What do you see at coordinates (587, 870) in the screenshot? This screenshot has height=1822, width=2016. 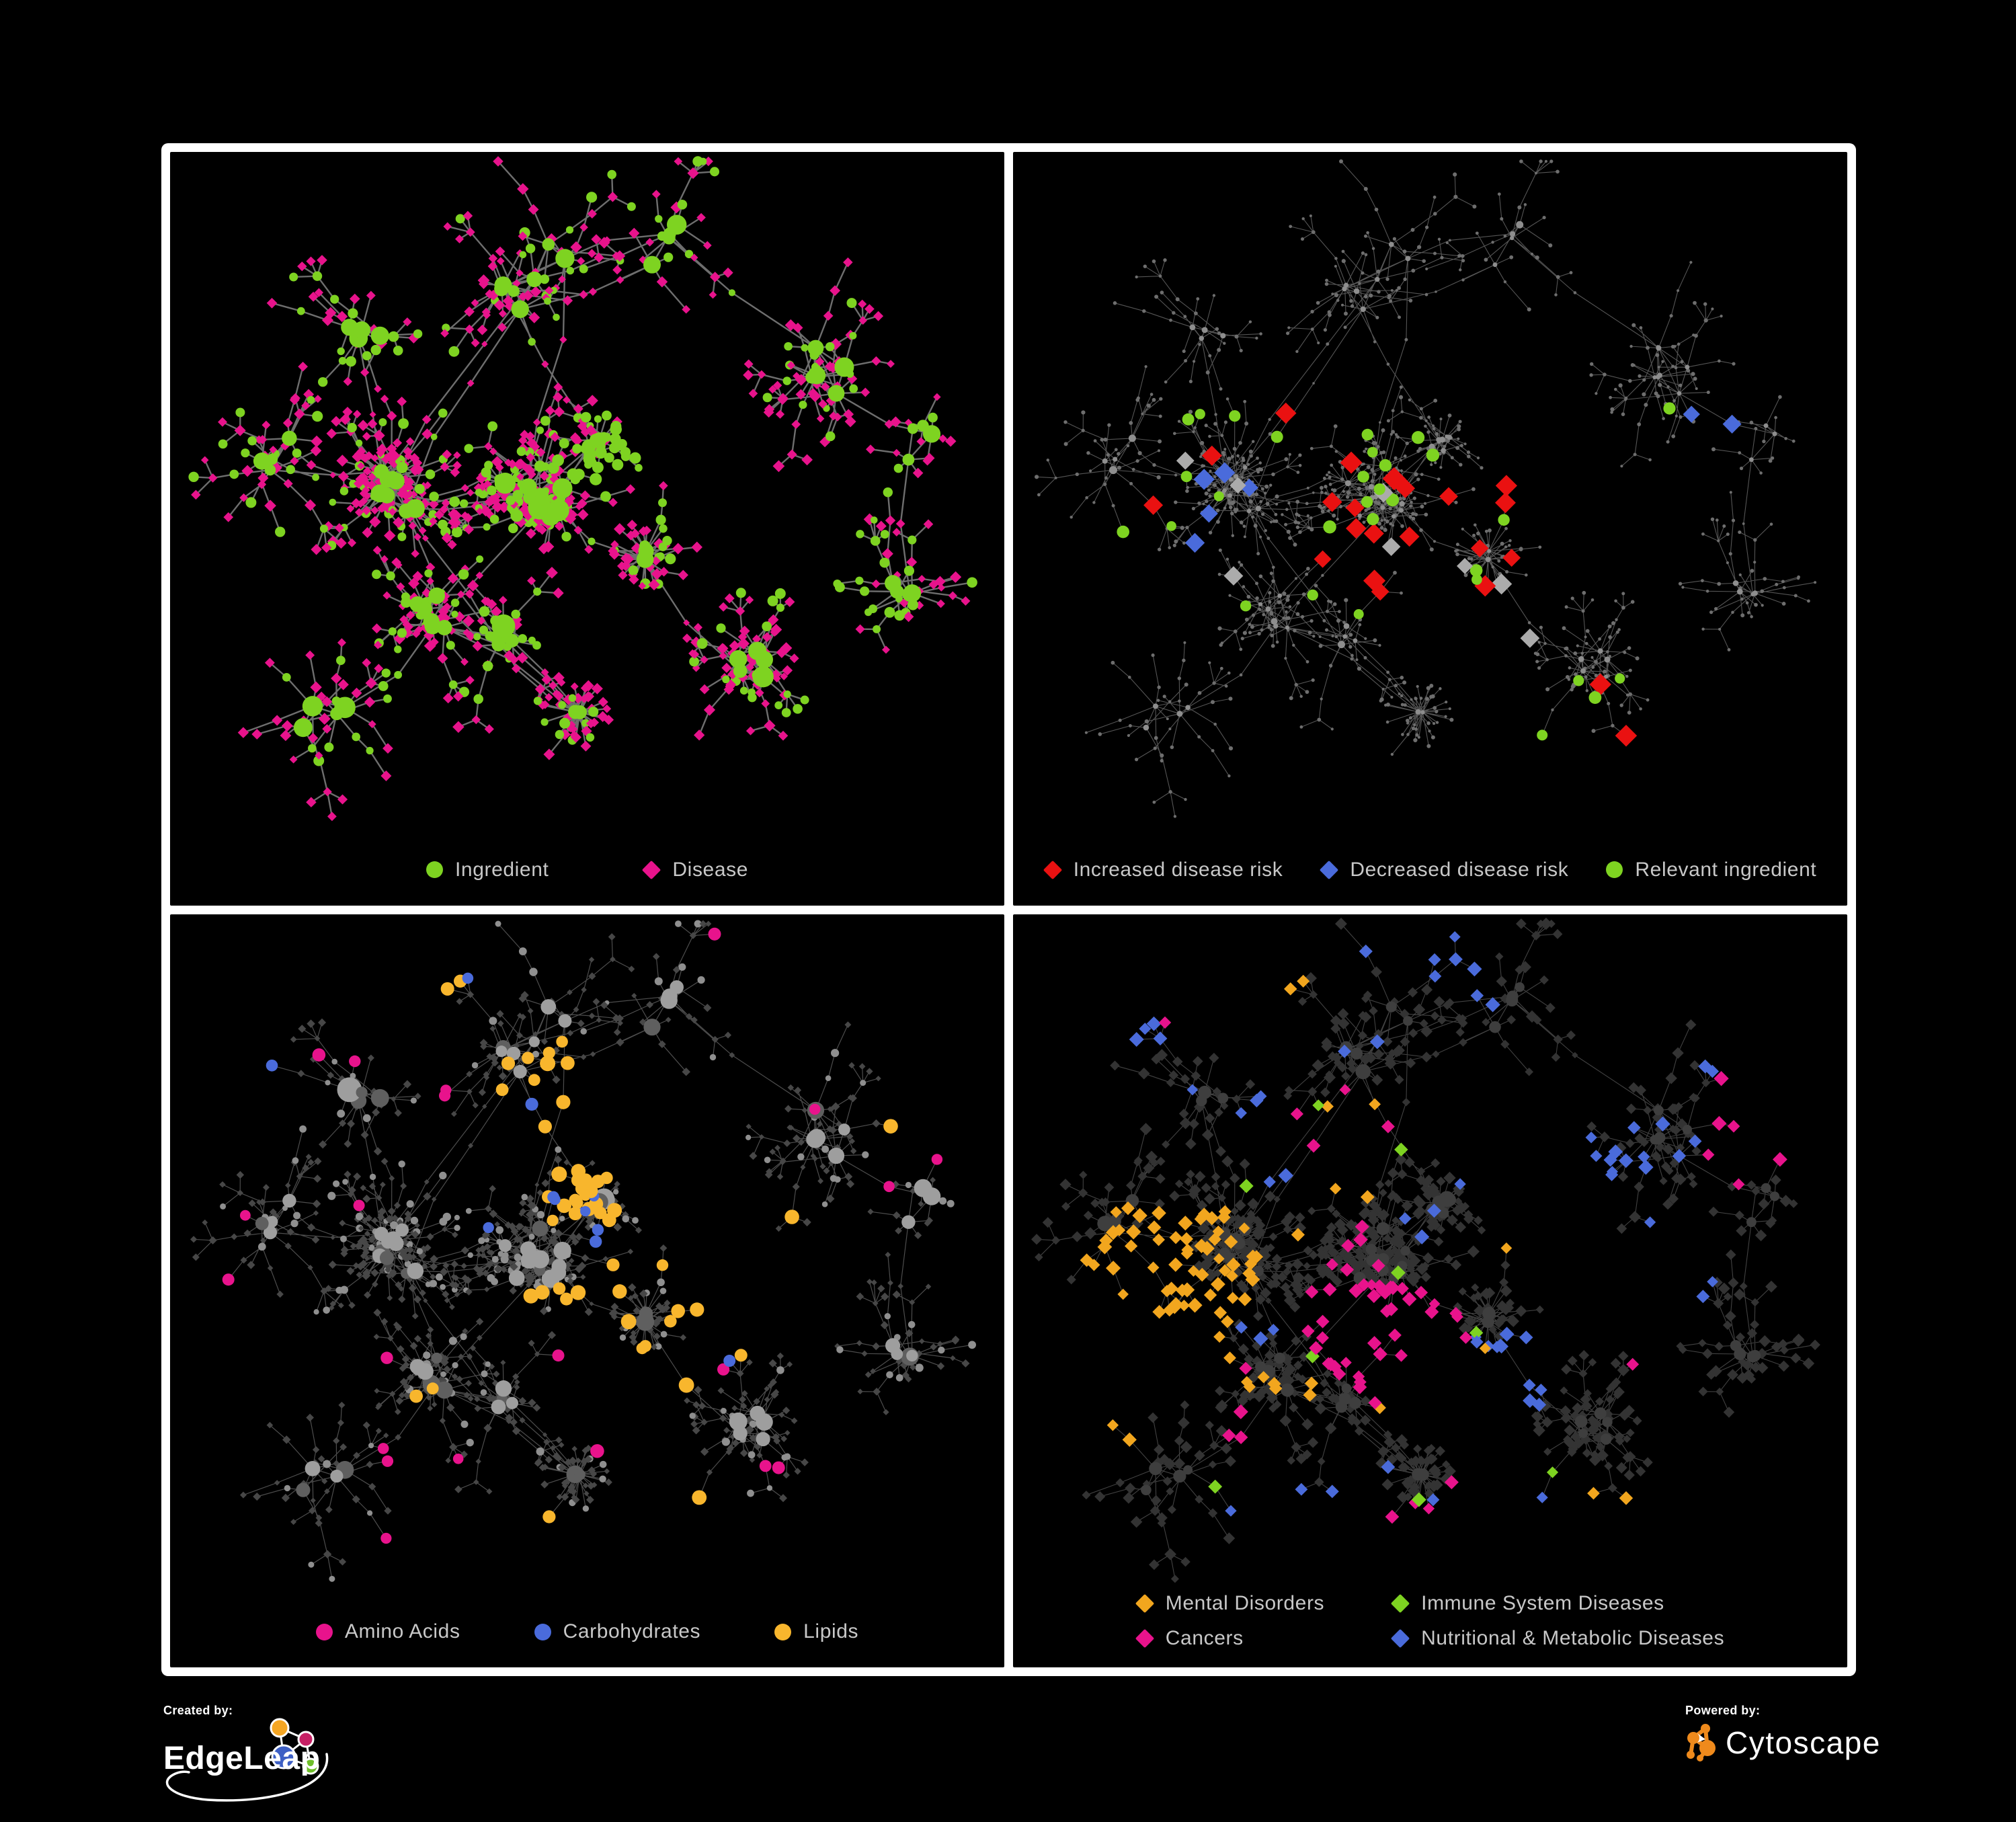 I see `legend: Ingredient Disease` at bounding box center [587, 870].